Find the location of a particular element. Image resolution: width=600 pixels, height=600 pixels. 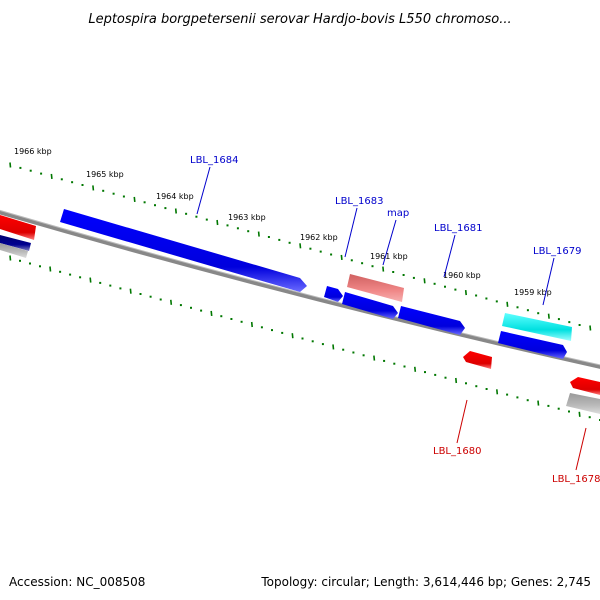

tick-label-1964: 1964 kbp is located at coordinates (175, 196).